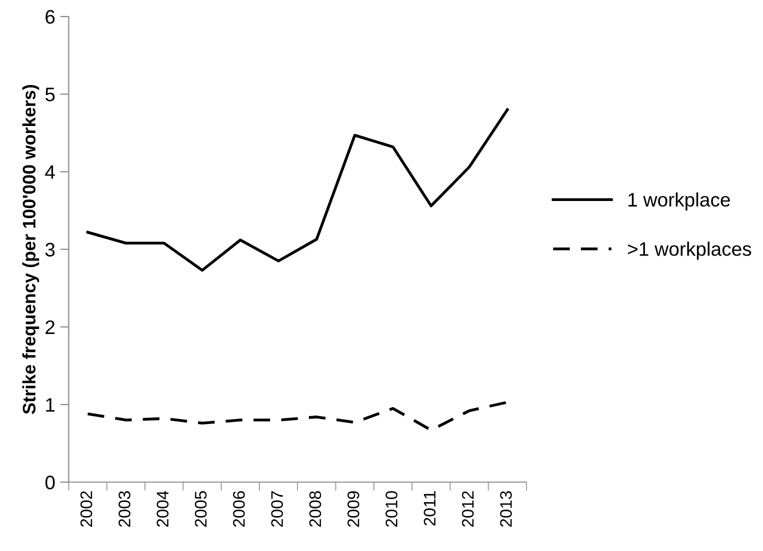 This screenshot has height=551, width=763. I want to click on y-tick-label: 2, so click(50, 327).